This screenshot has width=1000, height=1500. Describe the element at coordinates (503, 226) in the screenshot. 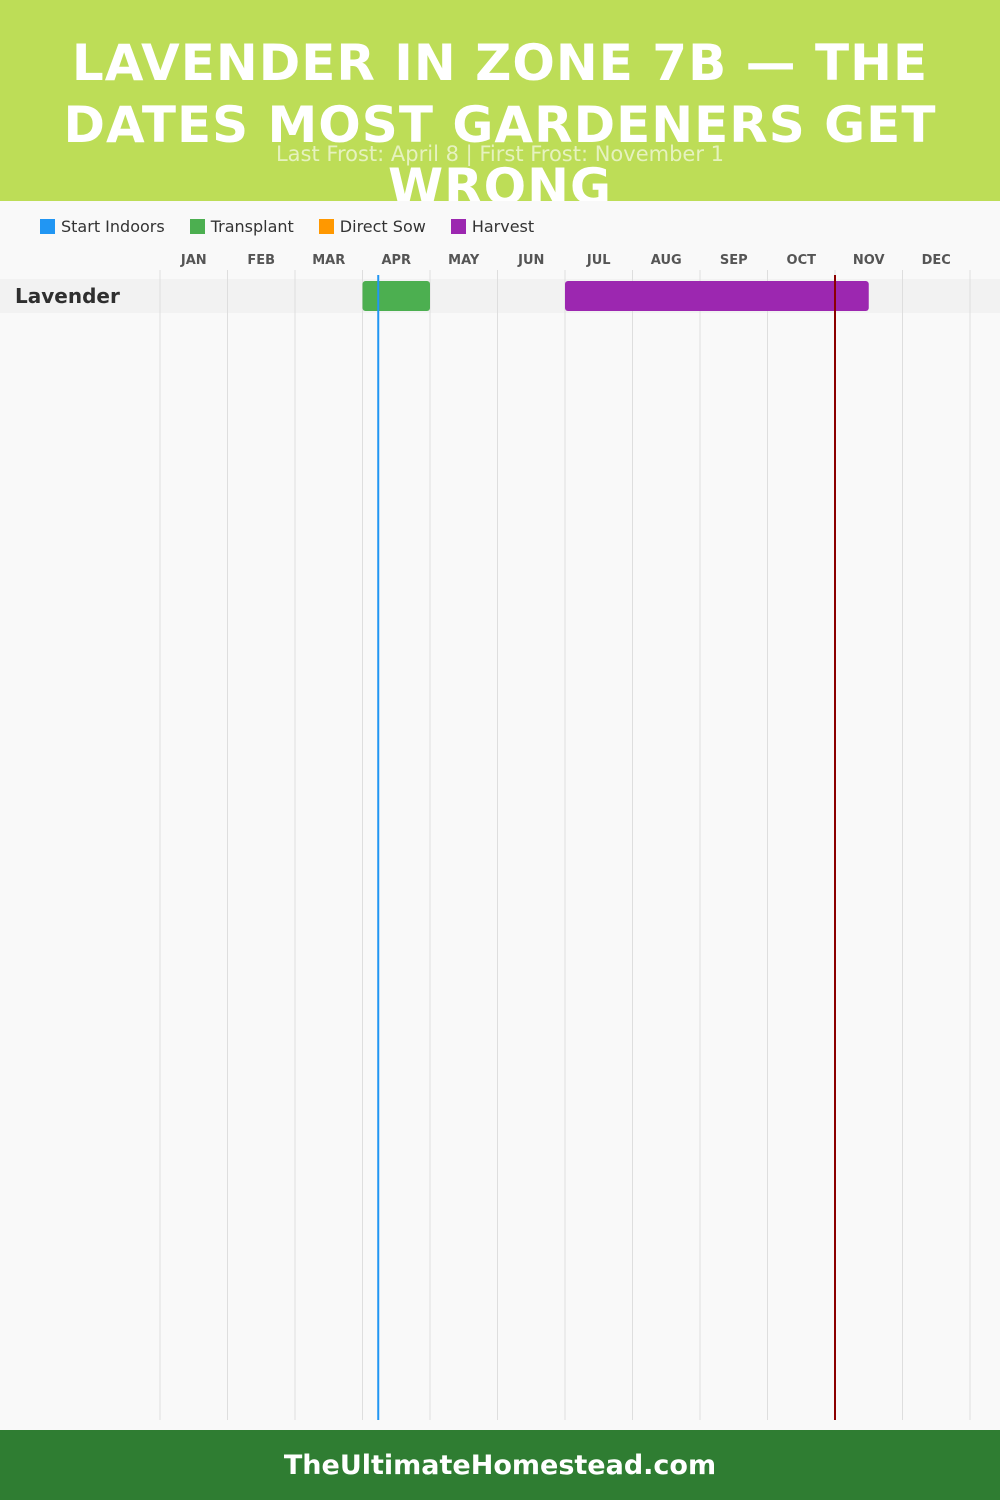

I see `legend-label: Harvest` at that location.